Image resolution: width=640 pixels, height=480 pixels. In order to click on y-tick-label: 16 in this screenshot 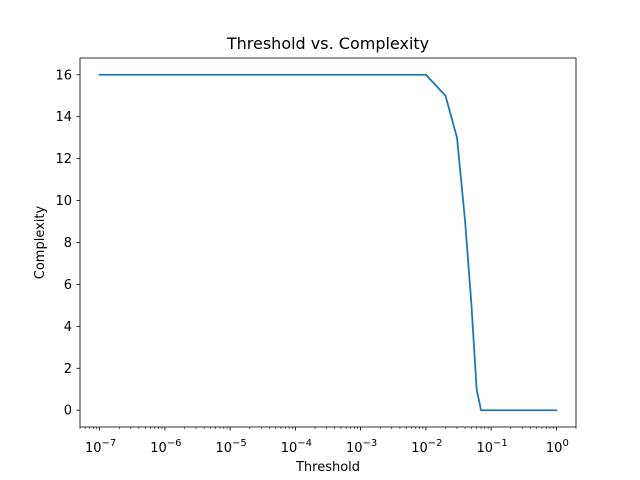, I will do `click(63, 75)`.